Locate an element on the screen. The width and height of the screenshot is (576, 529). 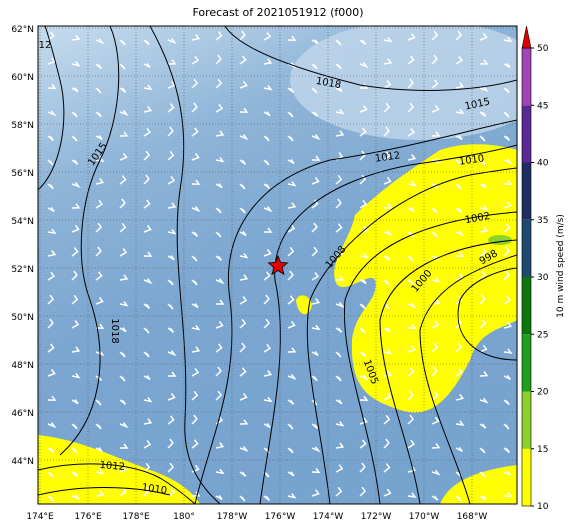
contour-label: 1012 is located at coordinates (387, 157).